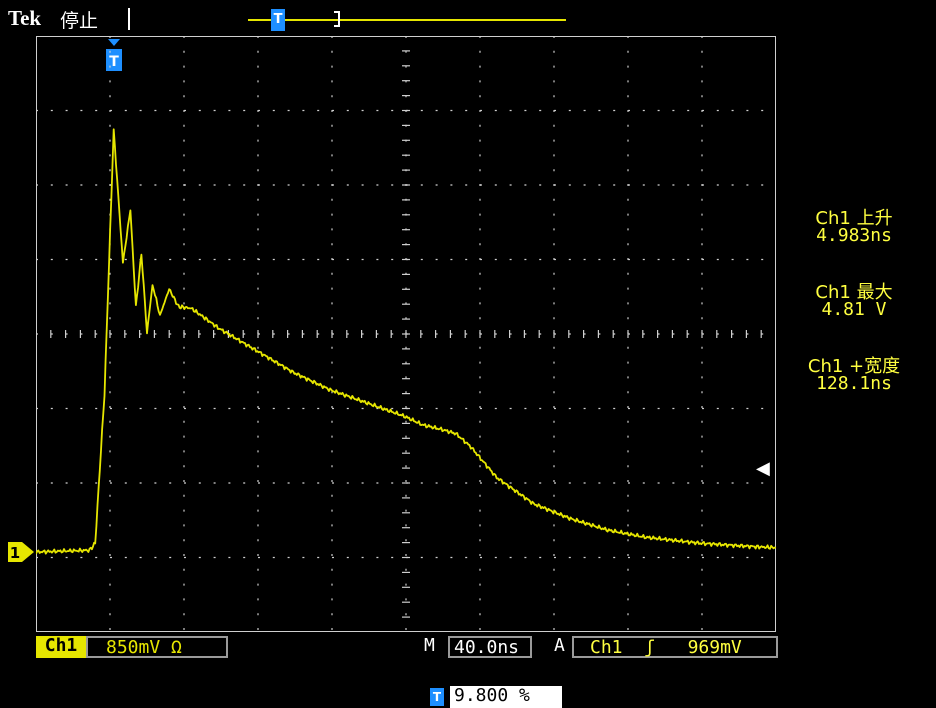  I want to click on measurement-max: Ch1 最大 4.81 V, so click(854, 301).